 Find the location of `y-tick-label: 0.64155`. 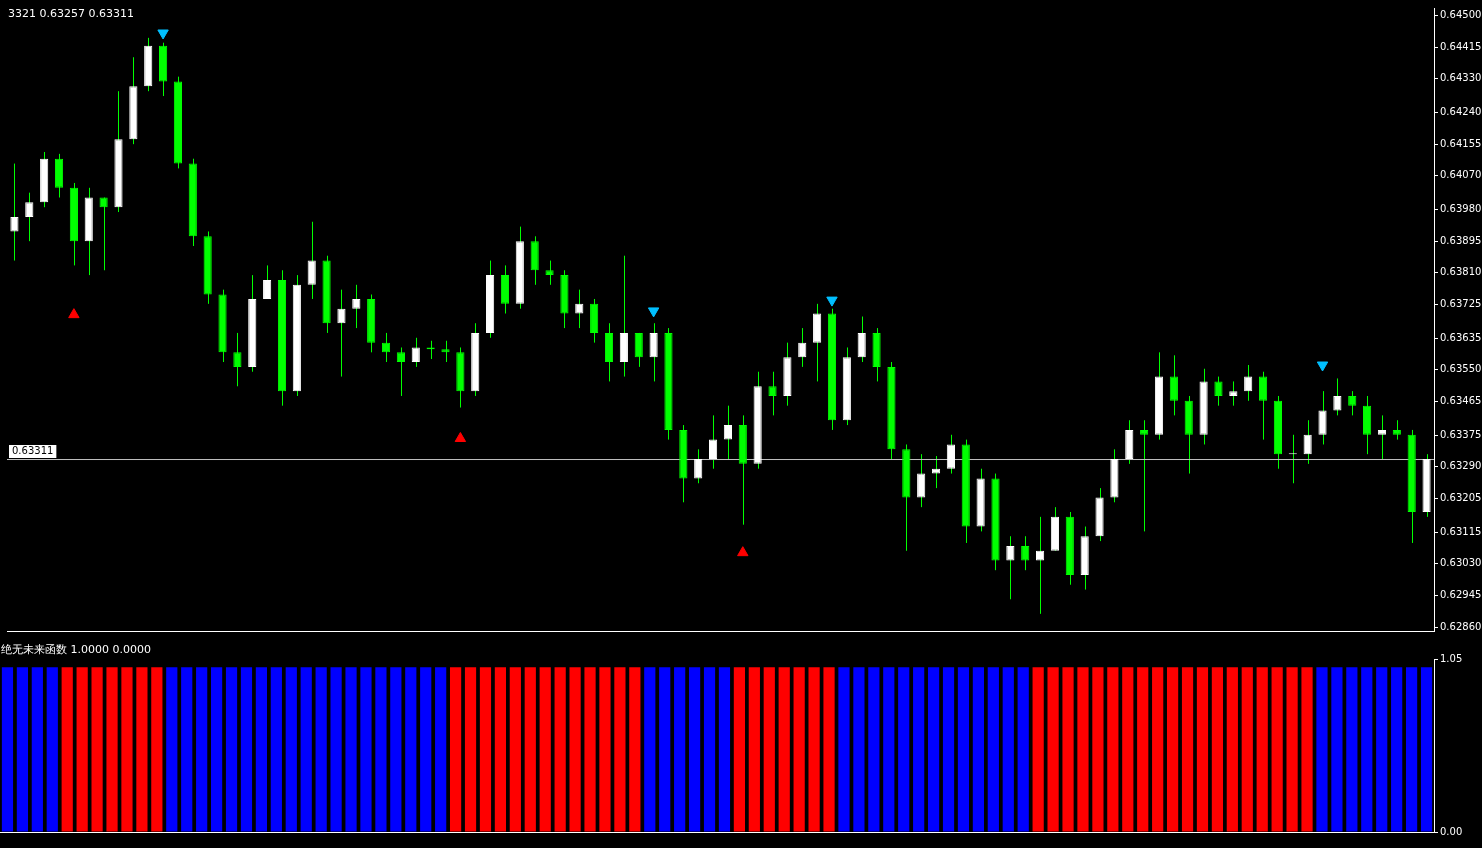

y-tick-label: 0.64155 is located at coordinates (1461, 143).